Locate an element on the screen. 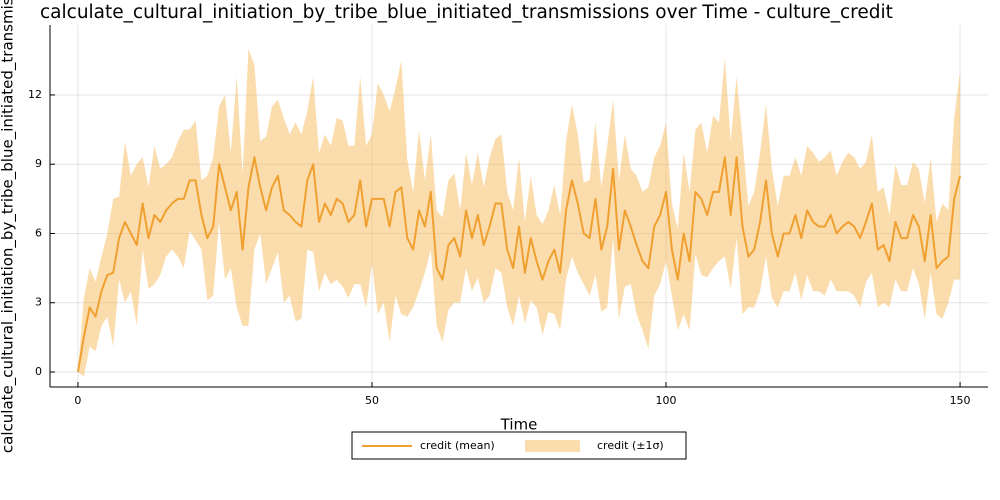 The image size is (1000, 500). x-axis-label: Time is located at coordinates (519, 425).